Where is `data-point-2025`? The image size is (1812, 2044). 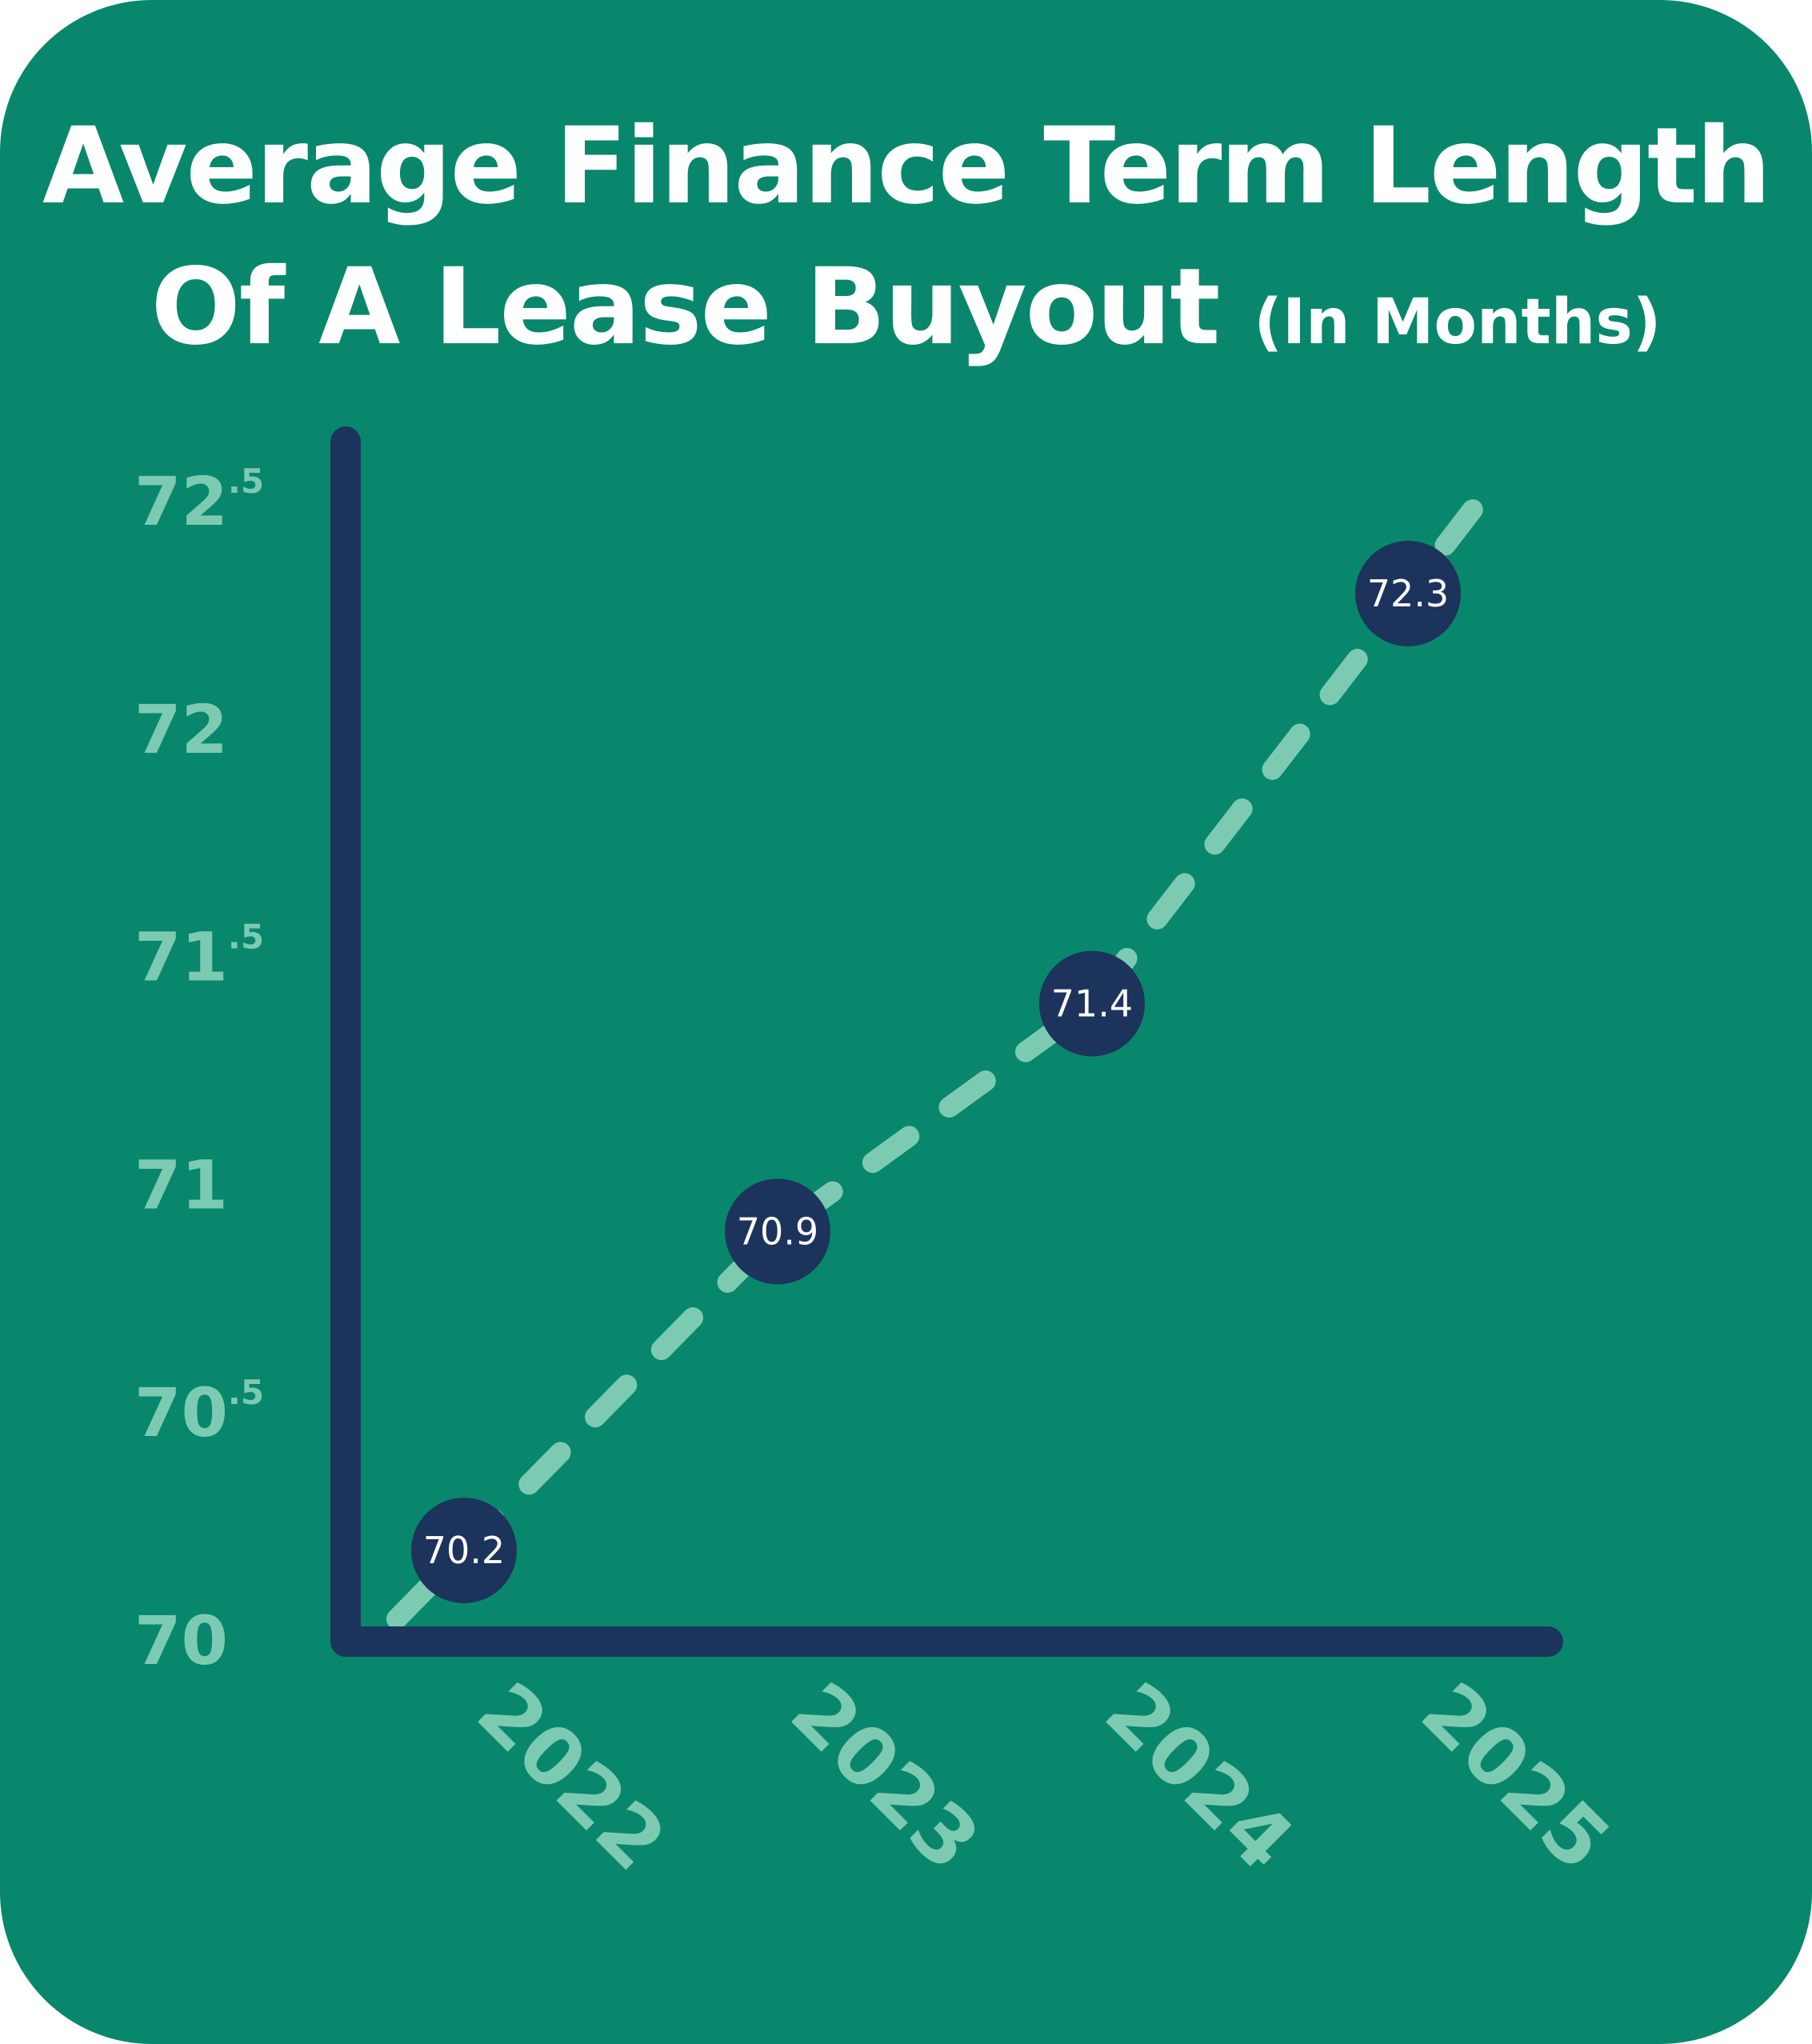 data-point-2025 is located at coordinates (1408, 593).